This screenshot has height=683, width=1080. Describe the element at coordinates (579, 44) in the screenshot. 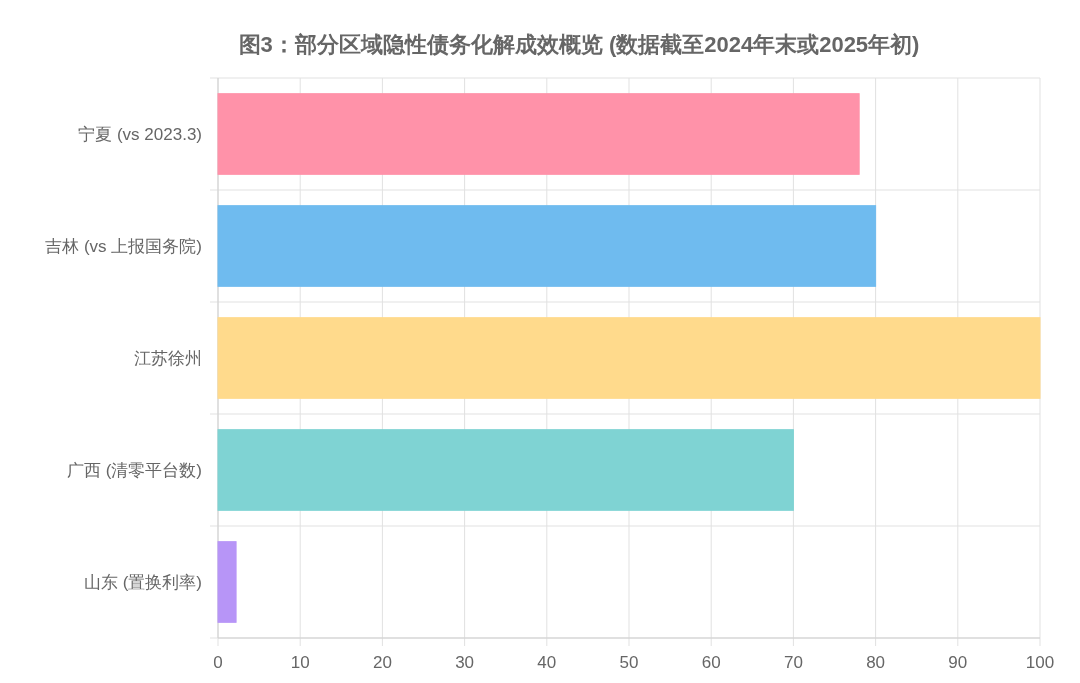

I see `chart-title: 图3：部分区域隐性债务化解成效概览 (数据截至2024年末或2025年初)` at that location.